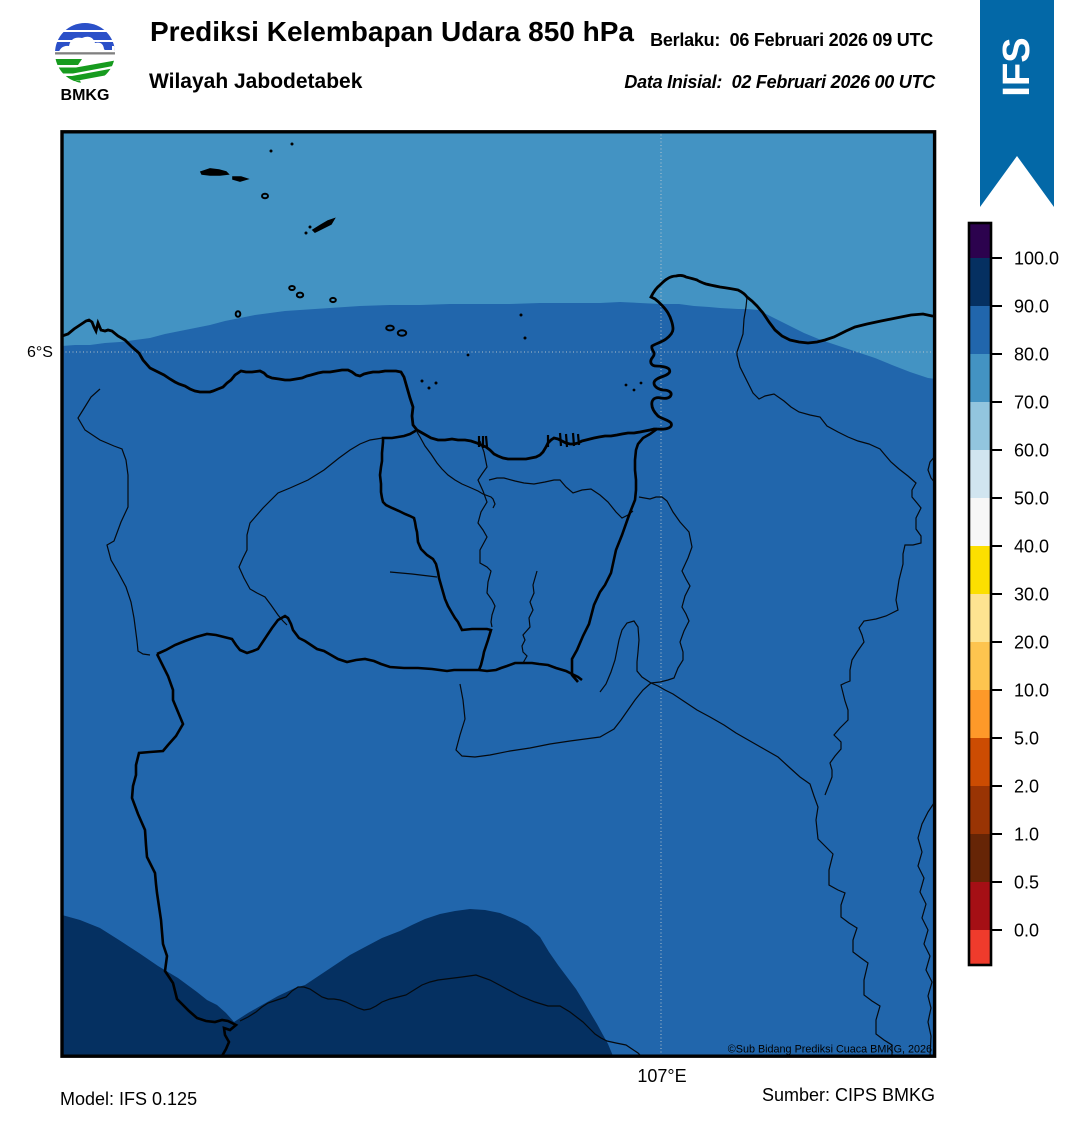 The image size is (1081, 1128). Describe the element at coordinates (1031, 354) in the screenshot. I see `svg-text: 80.0` at that location.